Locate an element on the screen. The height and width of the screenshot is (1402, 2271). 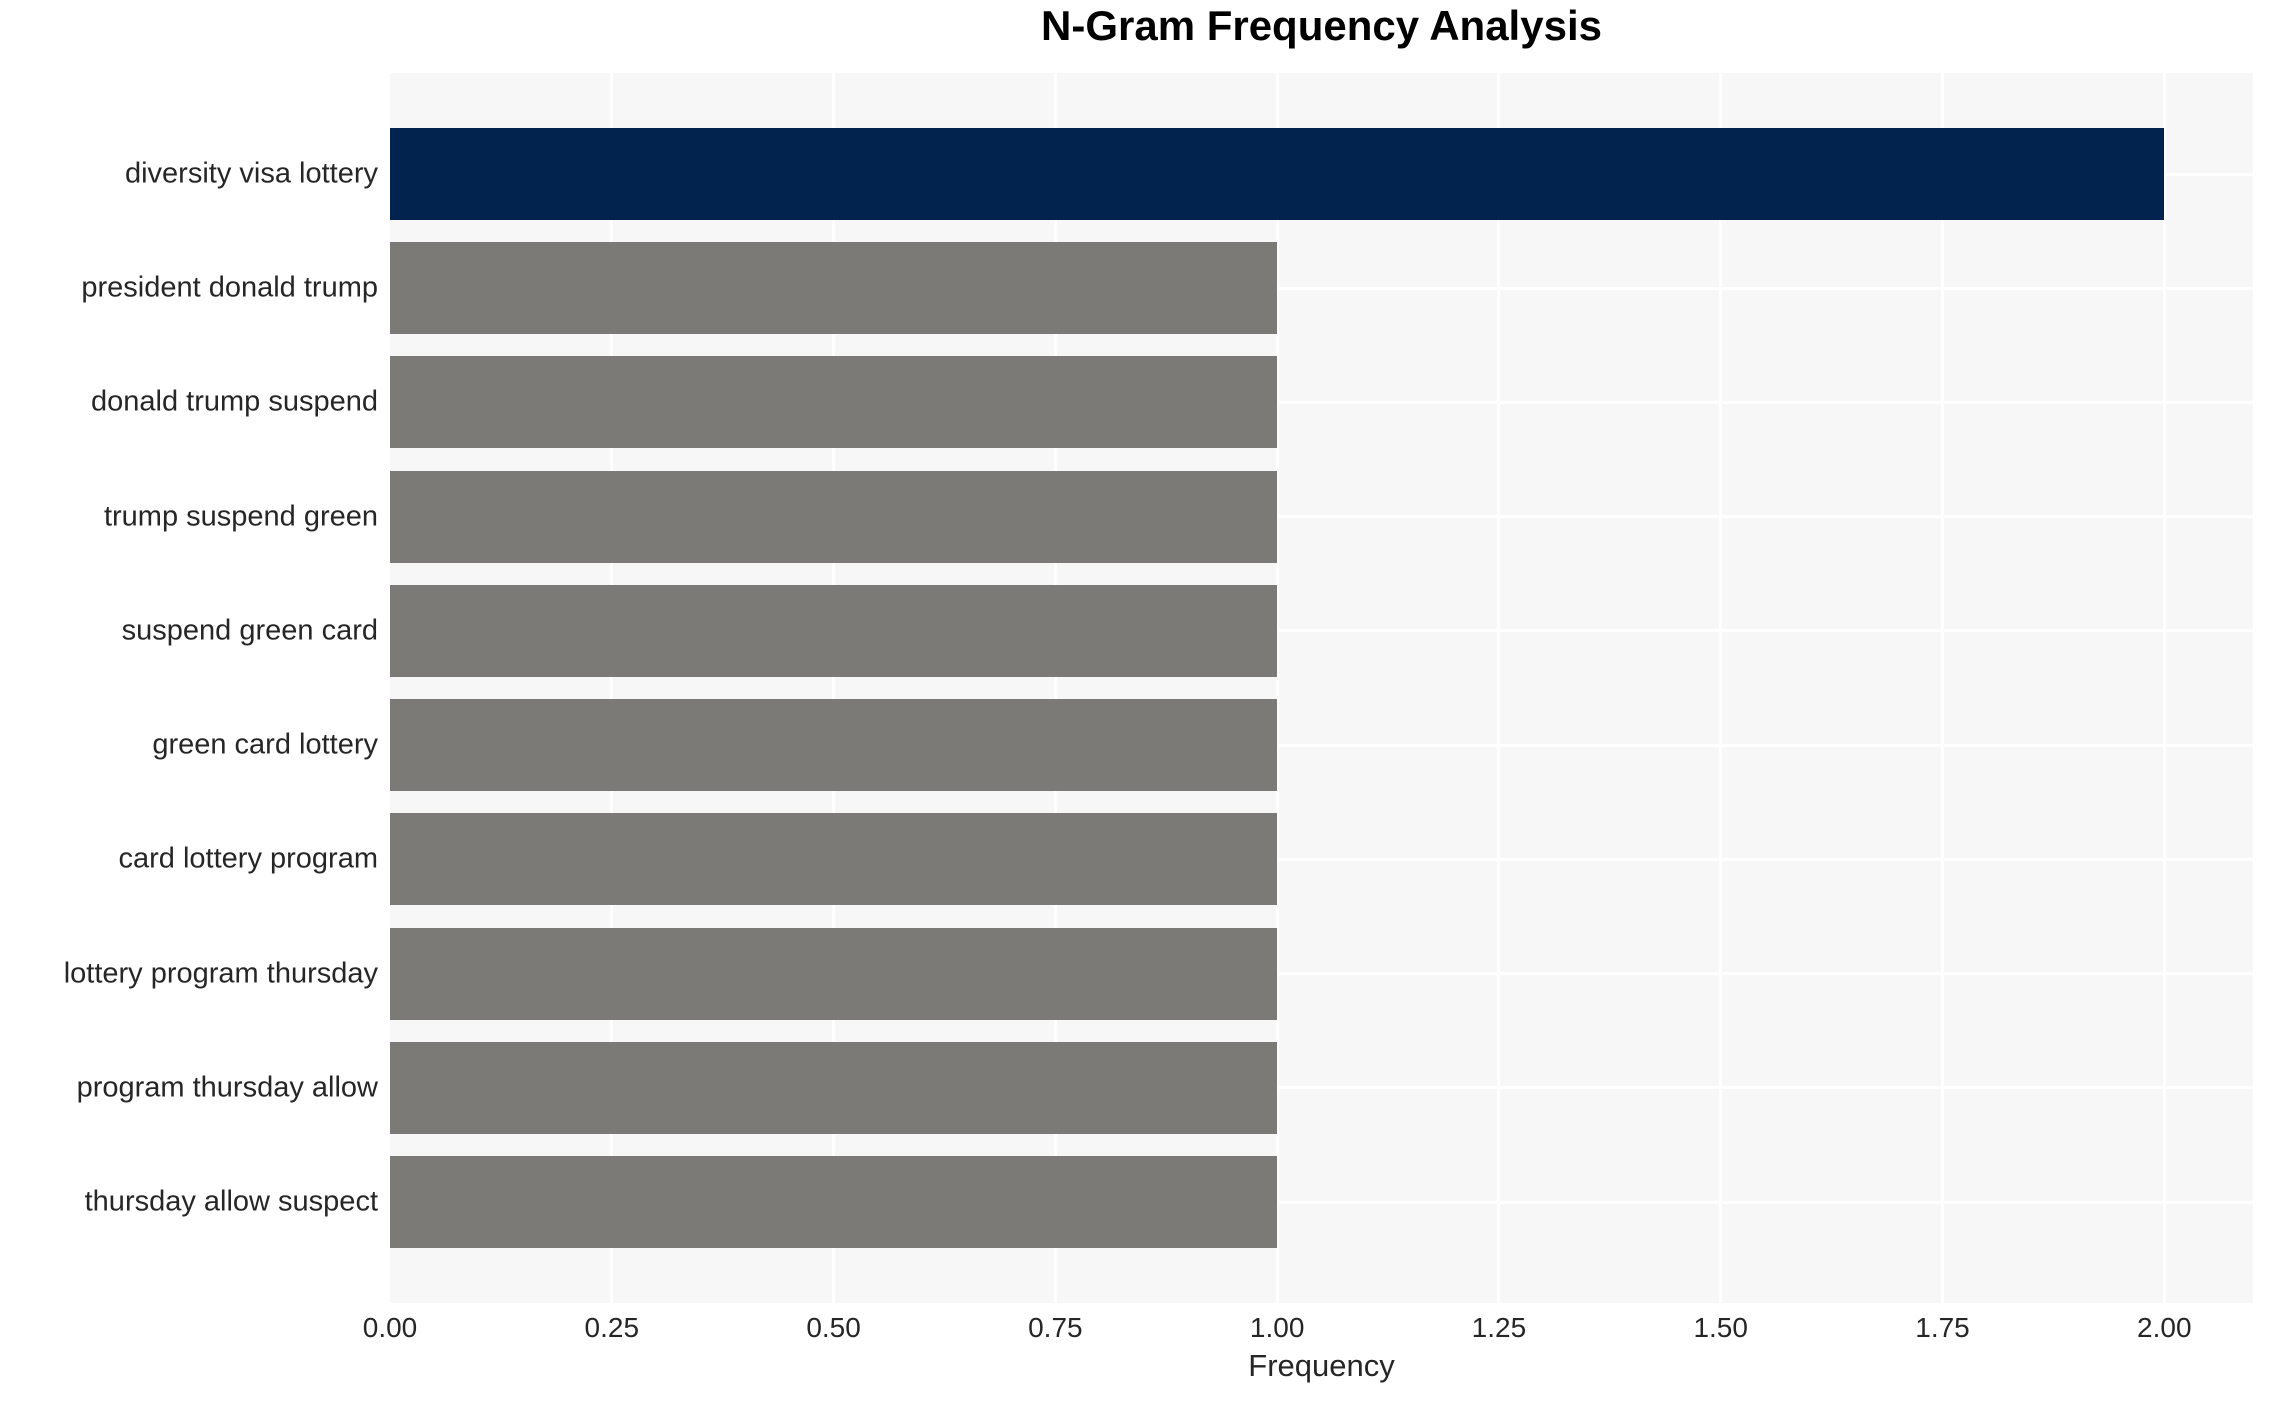
y-tick-label: green card lottery is located at coordinates (265, 744).